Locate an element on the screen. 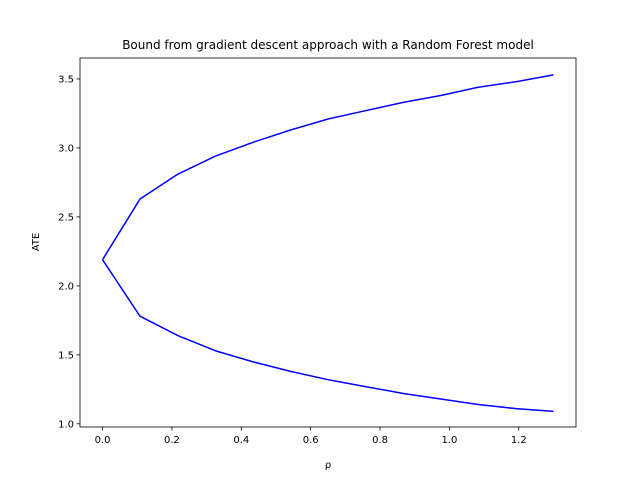  x-tick-label: 0.4 is located at coordinates (241, 440).